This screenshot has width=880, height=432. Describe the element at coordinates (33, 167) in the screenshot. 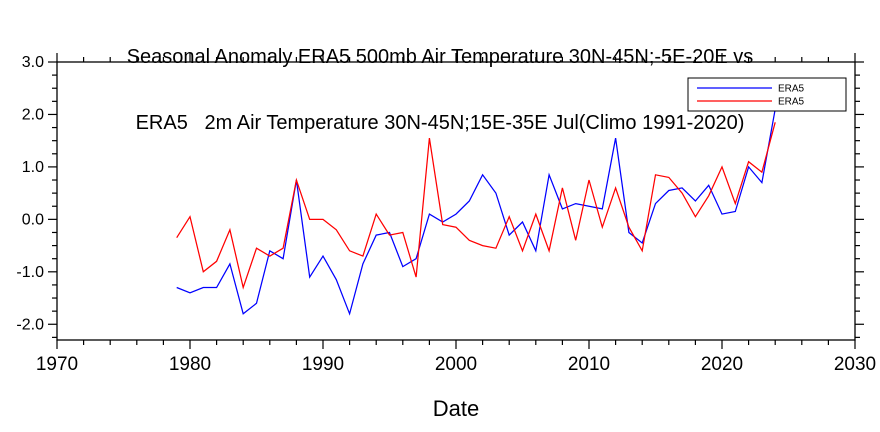

I see `y-tick-label: 1.0` at that location.